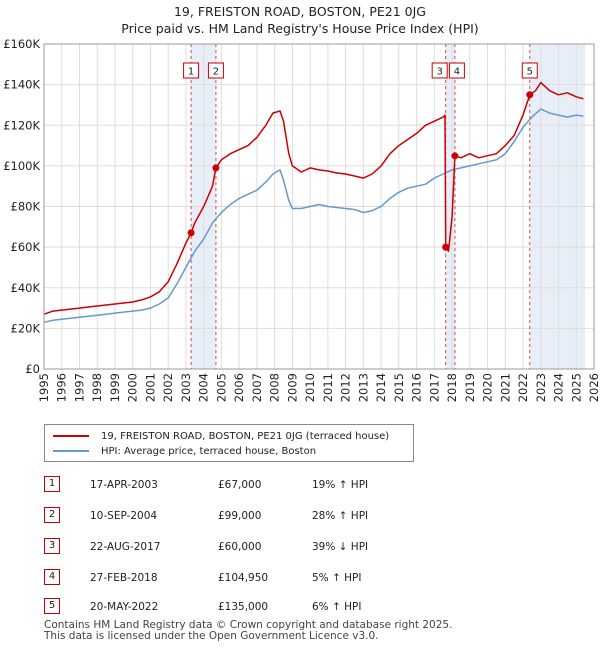 Image resolution: width=600 pixels, height=650 pixels. I want to click on x-tick-label: 2021, so click(505, 387).